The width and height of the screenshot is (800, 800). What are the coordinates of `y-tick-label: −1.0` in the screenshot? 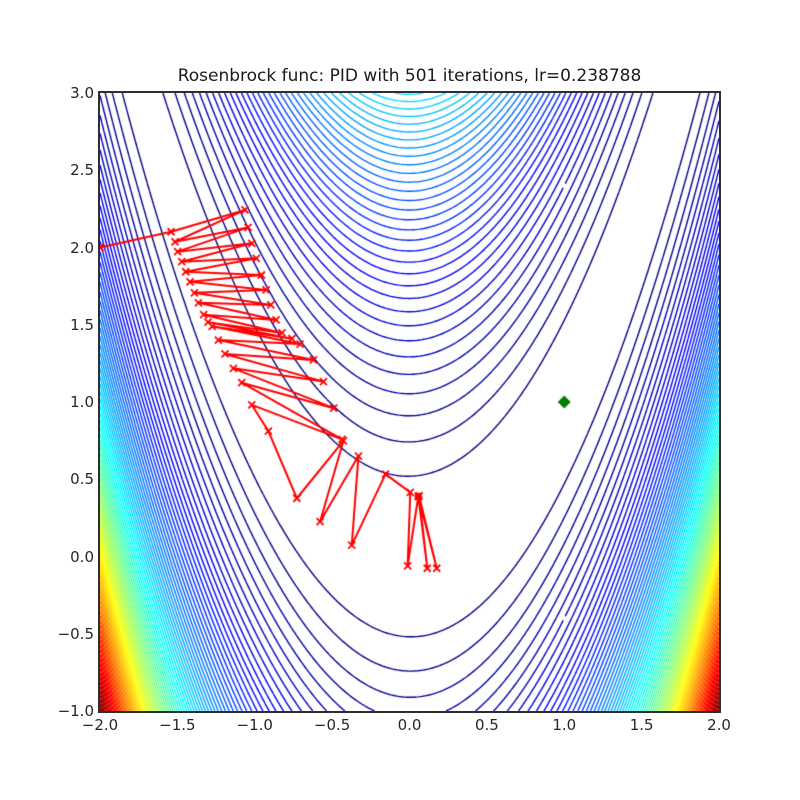 It's located at (75, 711).